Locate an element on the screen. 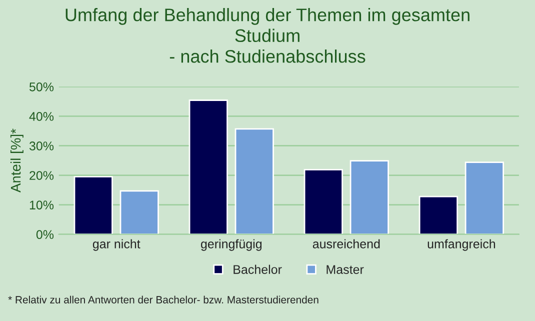 This screenshot has height=321, width=535. y-tick-label: 30% is located at coordinates (41, 146).